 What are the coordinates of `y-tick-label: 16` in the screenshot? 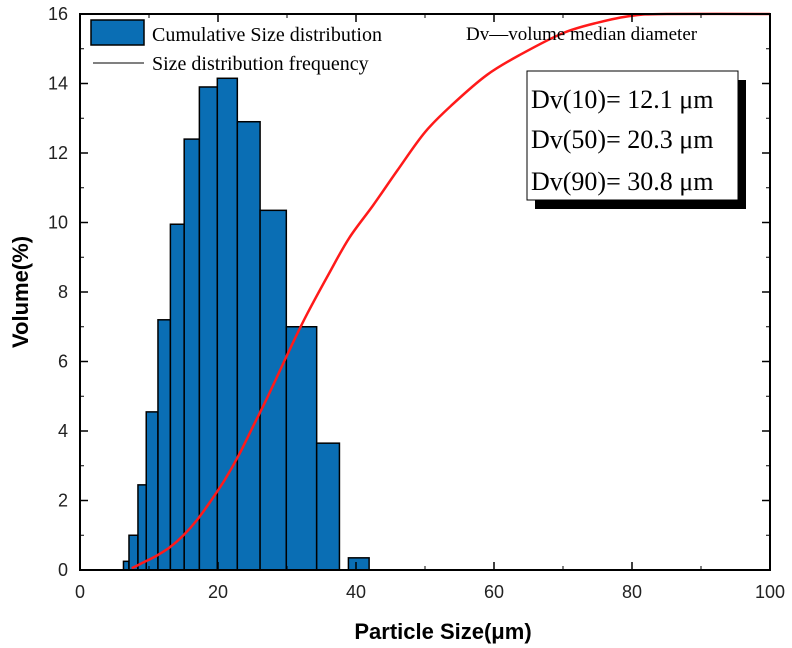 It's located at (58, 14).